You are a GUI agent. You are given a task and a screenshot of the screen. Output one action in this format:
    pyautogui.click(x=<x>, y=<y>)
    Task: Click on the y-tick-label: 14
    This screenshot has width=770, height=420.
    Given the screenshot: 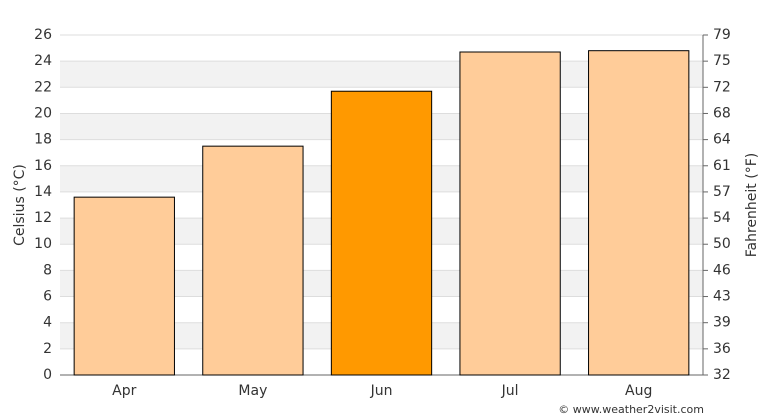 What is the action you would take?
    pyautogui.click(x=43, y=192)
    